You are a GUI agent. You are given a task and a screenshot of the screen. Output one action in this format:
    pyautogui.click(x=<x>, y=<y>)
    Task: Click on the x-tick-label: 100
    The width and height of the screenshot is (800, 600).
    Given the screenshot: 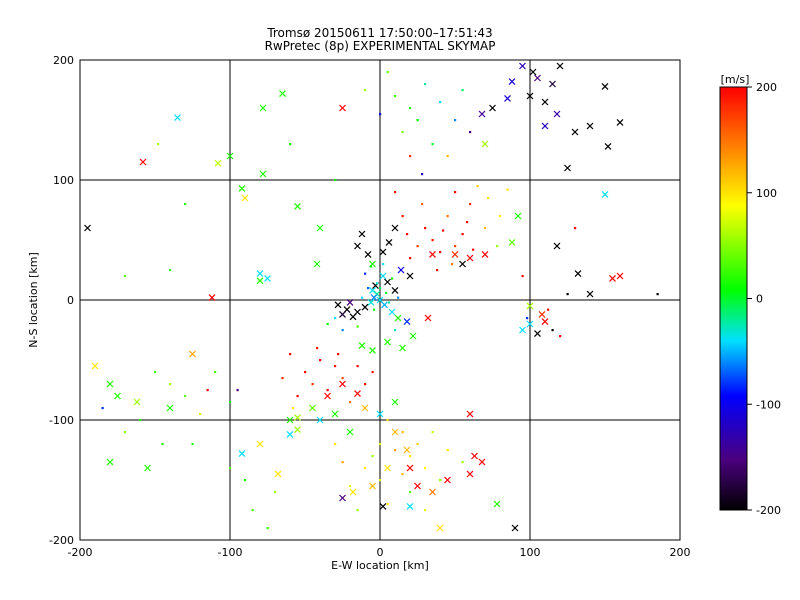 What is the action you would take?
    pyautogui.click(x=530, y=552)
    